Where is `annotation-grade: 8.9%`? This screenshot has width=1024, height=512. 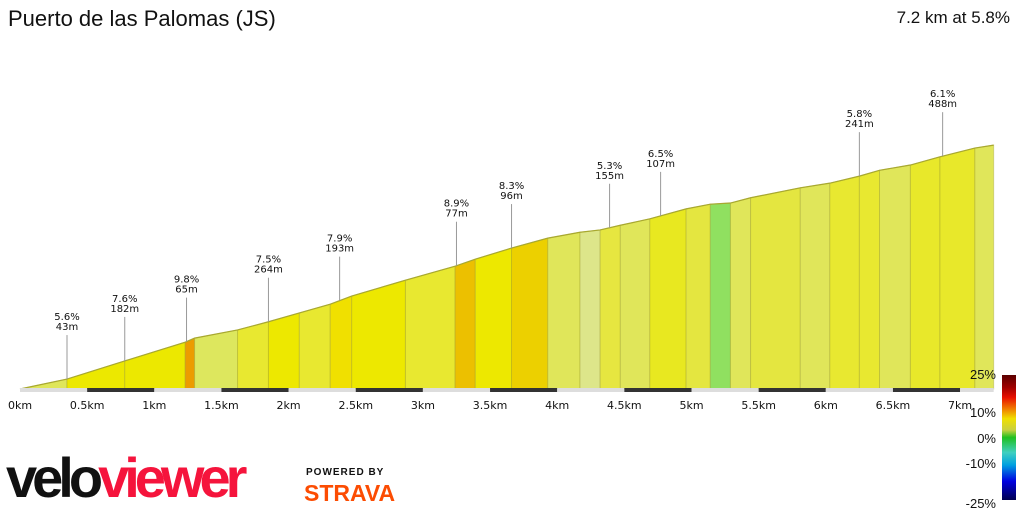 annotation-grade: 8.9% is located at coordinates (456, 204).